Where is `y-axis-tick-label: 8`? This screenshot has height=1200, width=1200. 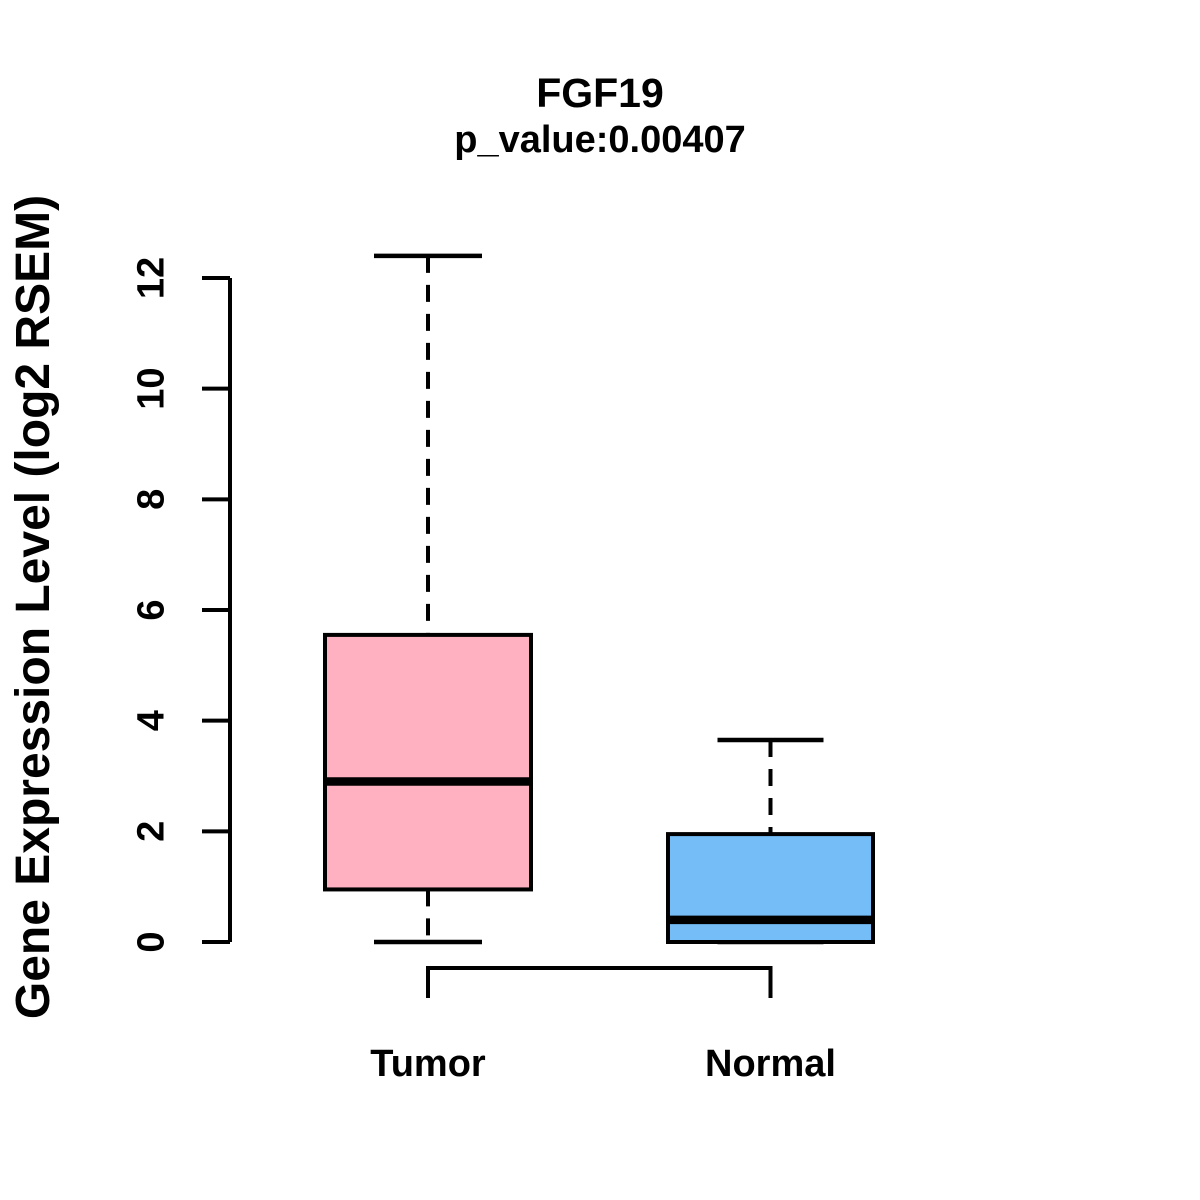 y-axis-tick-label: 8 is located at coordinates (152, 499).